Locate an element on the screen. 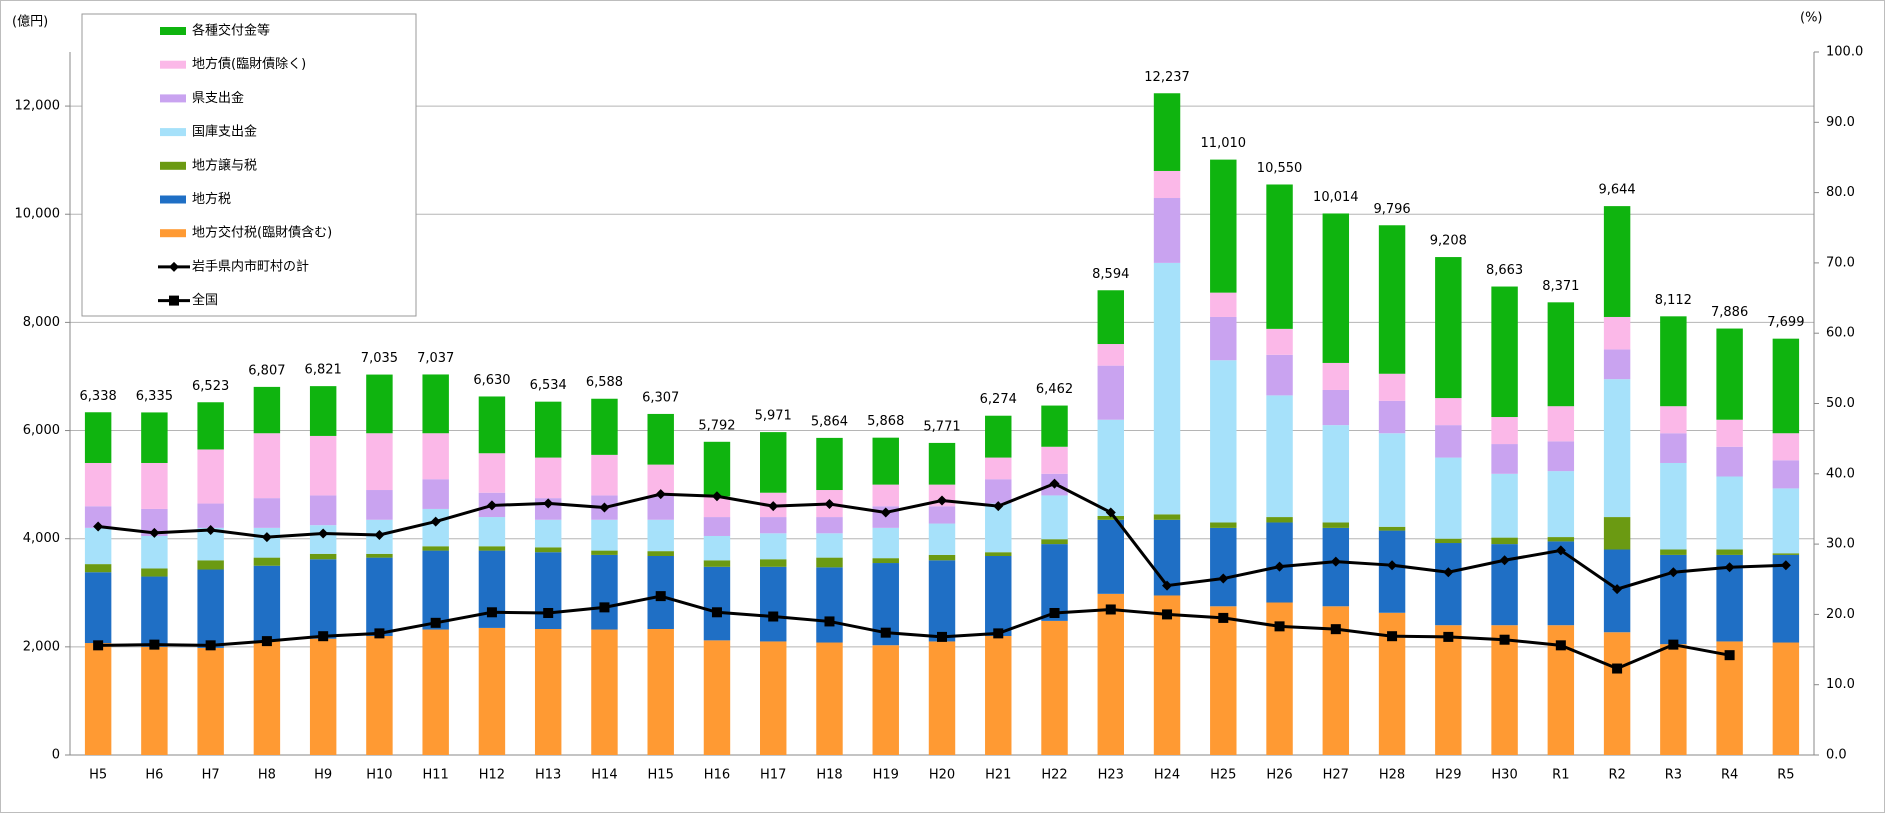 The height and width of the screenshot is (814, 1886). total-label: 5,868 is located at coordinates (885, 421).